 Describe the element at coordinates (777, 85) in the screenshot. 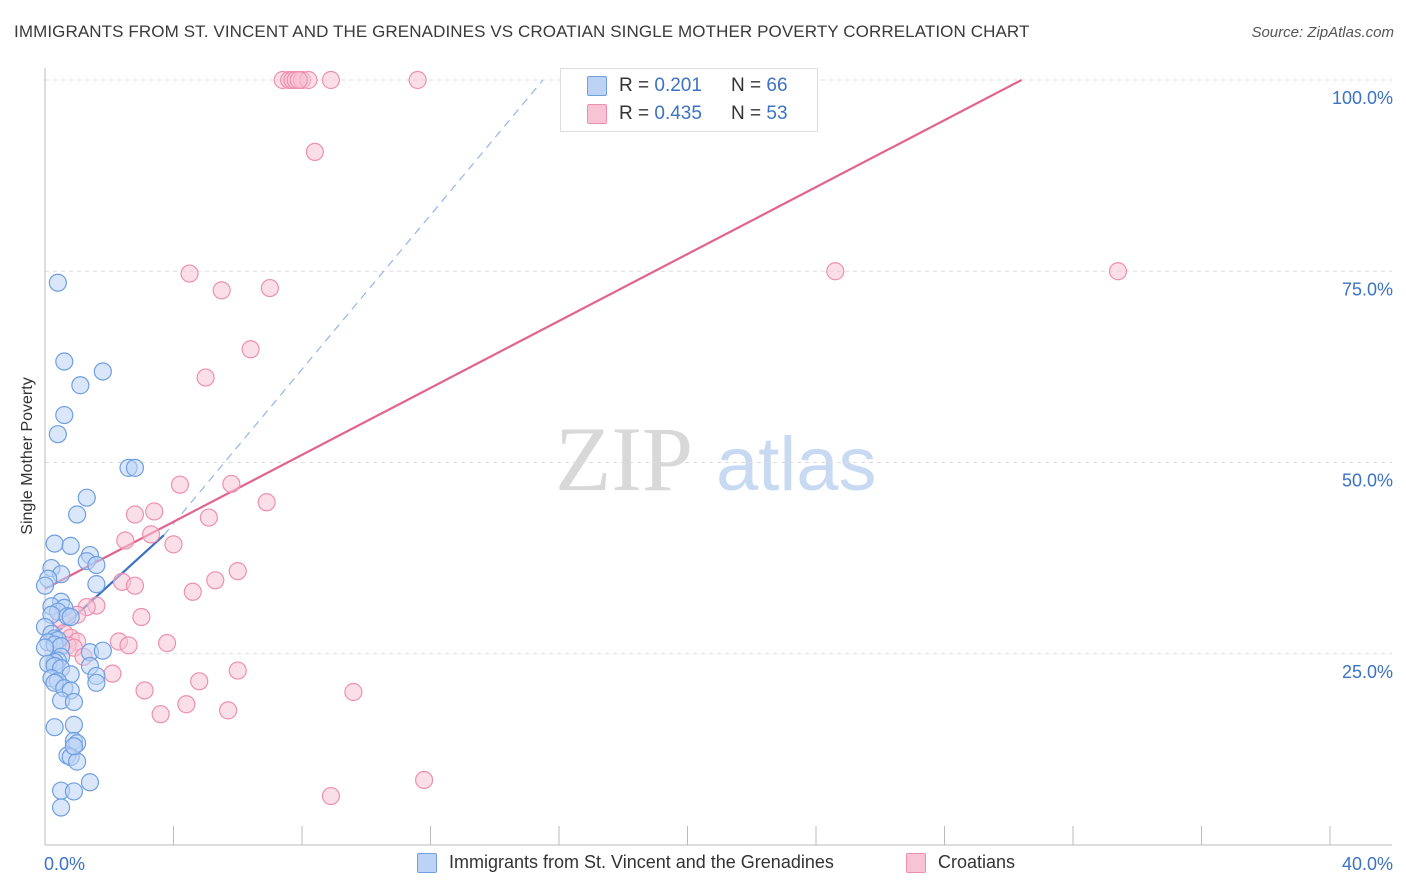

I see `legend-n-value: 66` at that location.